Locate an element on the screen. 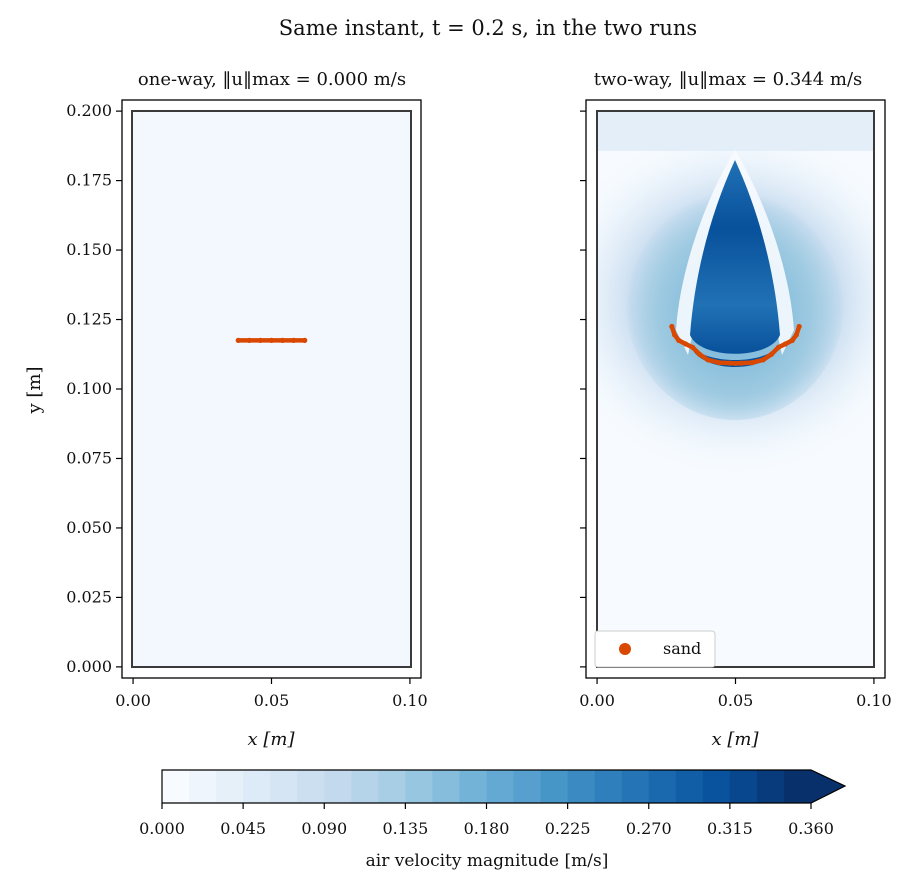  ytick-label: 0.050 is located at coordinates (89, 527).